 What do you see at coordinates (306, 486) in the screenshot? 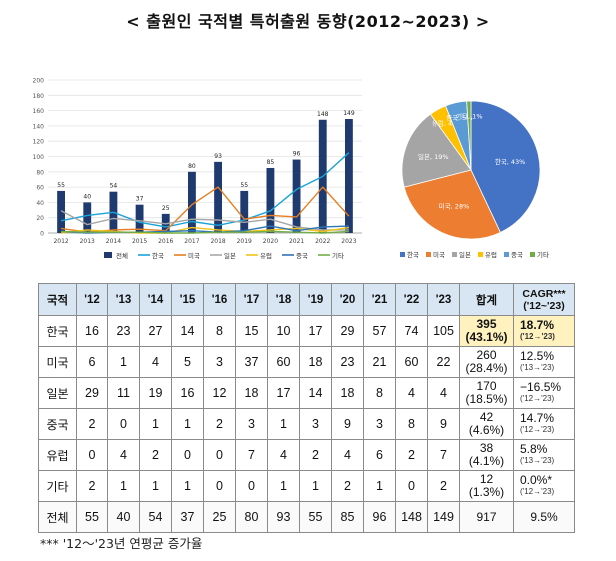
I see `table-row: 기타 2 1 1 1 0 0 1 1 2 1 0 2 12 (1.3%) 0.0%* ('12→'23)` at bounding box center [306, 486].